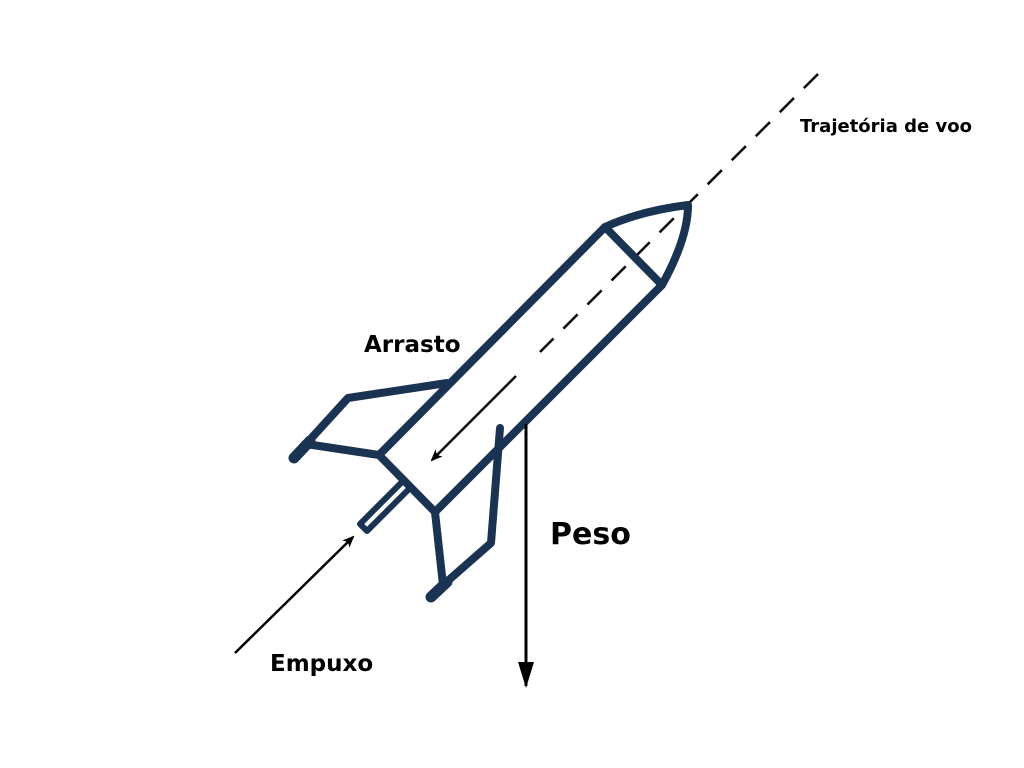  What do you see at coordinates (520, 369) in the screenshot?
I see `rocket-body` at bounding box center [520, 369].